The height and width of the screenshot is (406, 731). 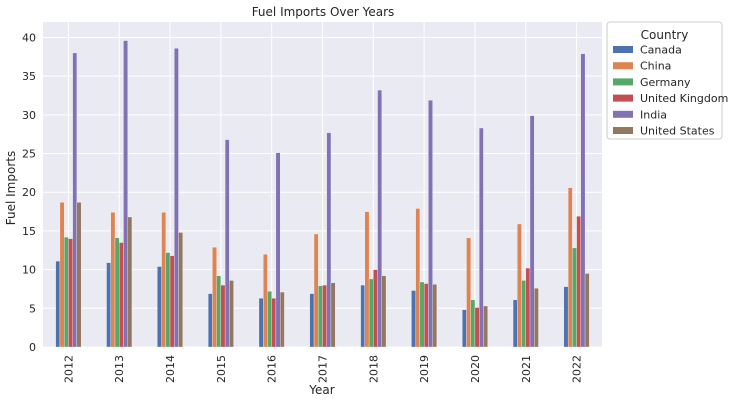 I want to click on y-tick-label: 30, so click(x=29, y=115).